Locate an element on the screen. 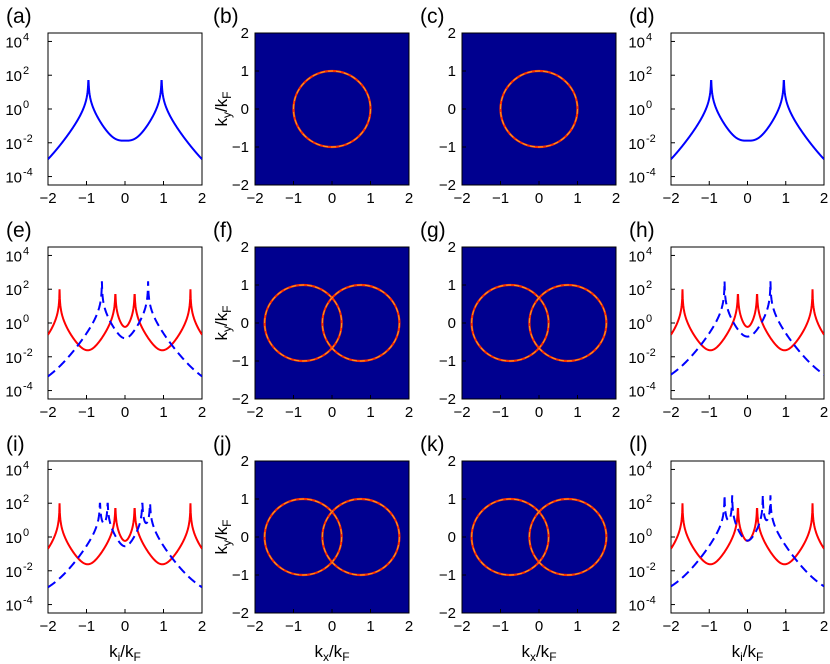  y-tick-exponent: -2 is located at coordinates (651, 353).